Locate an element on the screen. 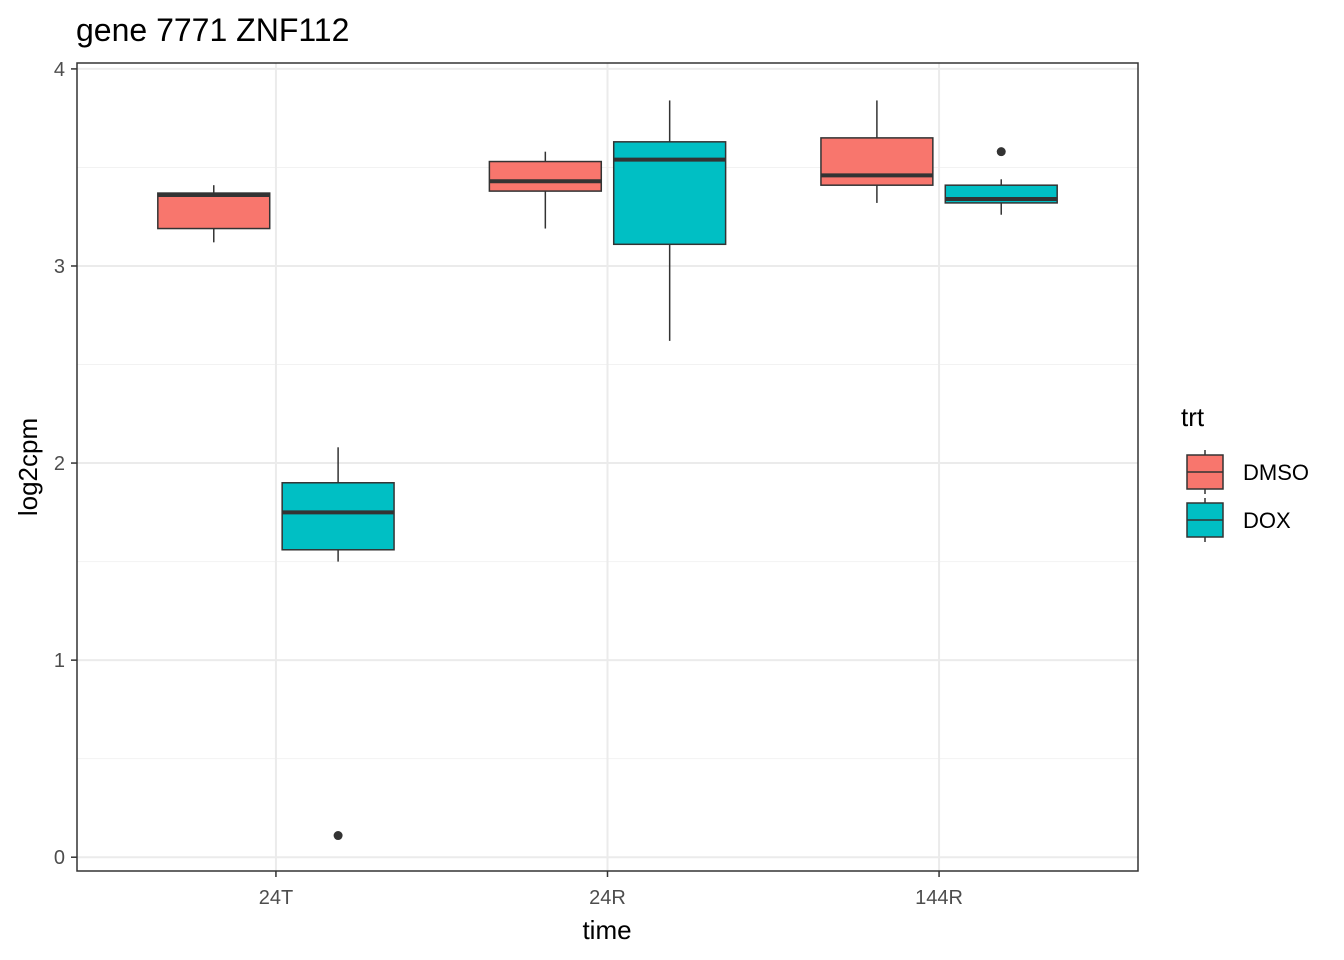 Image resolution: width=1344 pixels, height=960 pixels. box-dmso-24r is located at coordinates (545, 190).